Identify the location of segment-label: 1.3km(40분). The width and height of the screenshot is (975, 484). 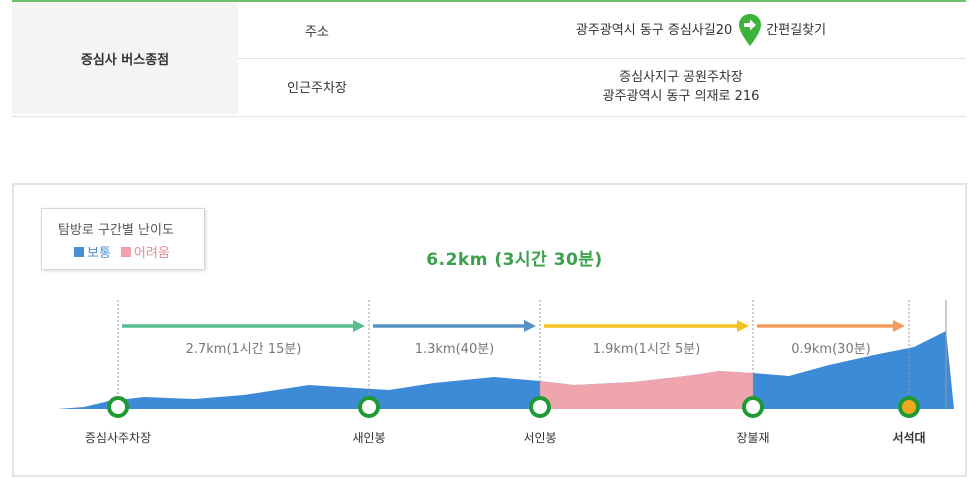
(455, 349).